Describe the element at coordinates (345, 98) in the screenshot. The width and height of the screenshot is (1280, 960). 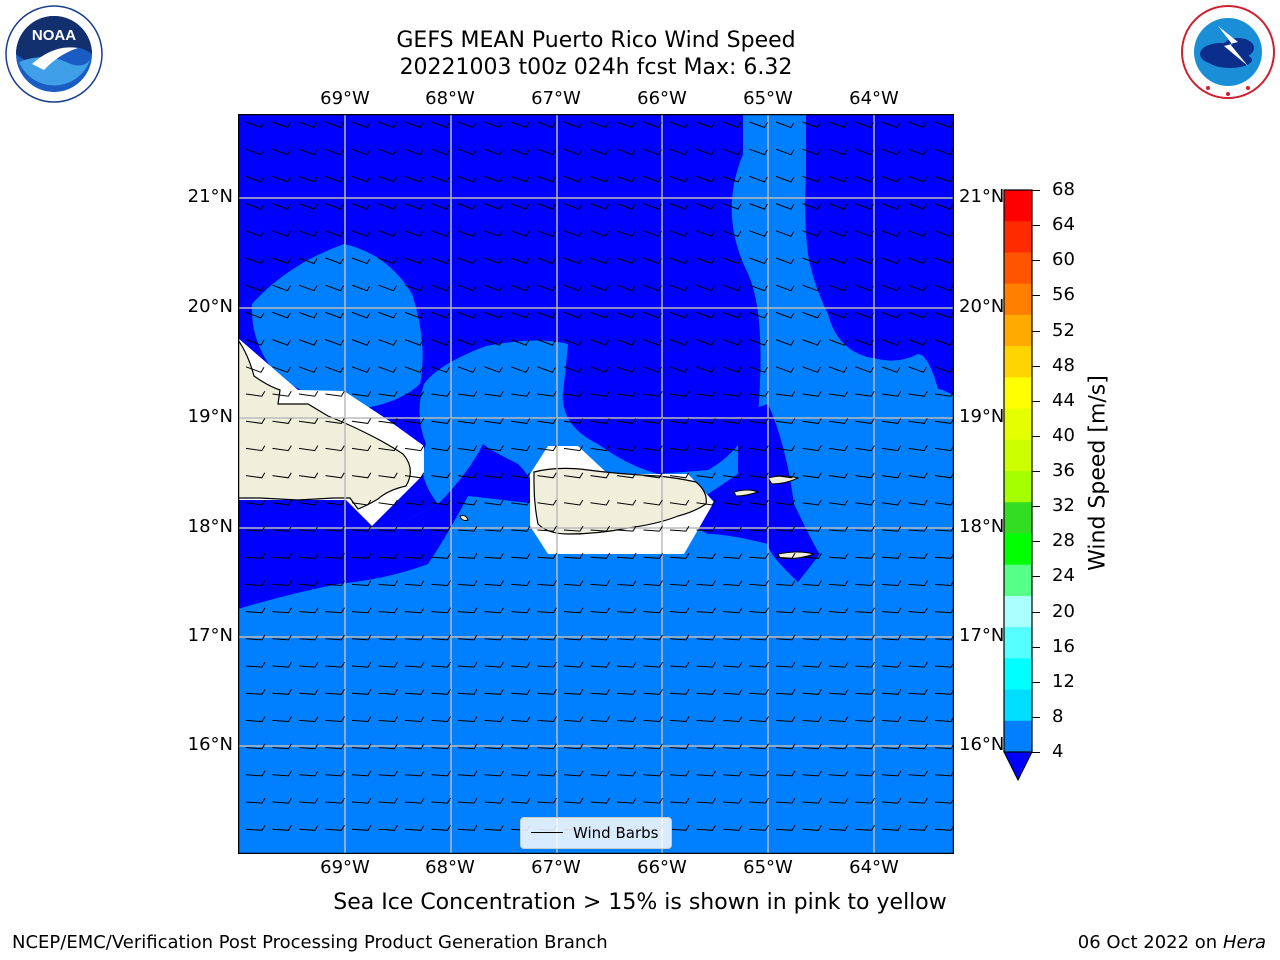
I see `lon-label-top: 69°W` at that location.